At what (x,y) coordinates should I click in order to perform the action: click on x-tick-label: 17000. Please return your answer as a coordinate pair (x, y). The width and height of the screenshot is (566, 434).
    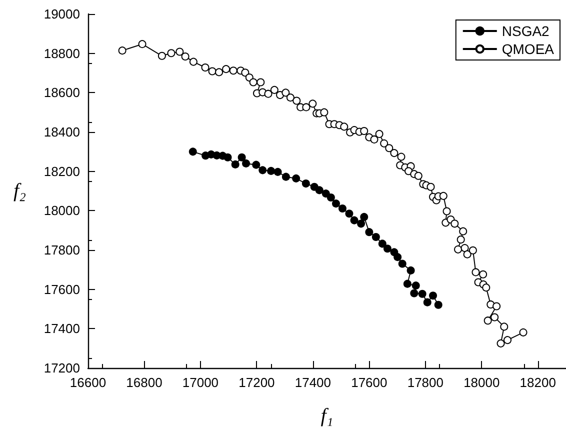
    Looking at the image, I should click on (200, 382).